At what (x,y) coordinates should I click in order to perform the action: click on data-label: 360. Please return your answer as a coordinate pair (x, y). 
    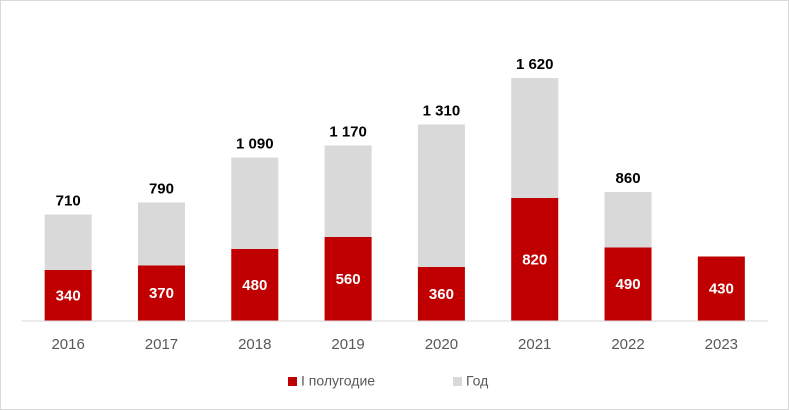
    Looking at the image, I should click on (441, 294).